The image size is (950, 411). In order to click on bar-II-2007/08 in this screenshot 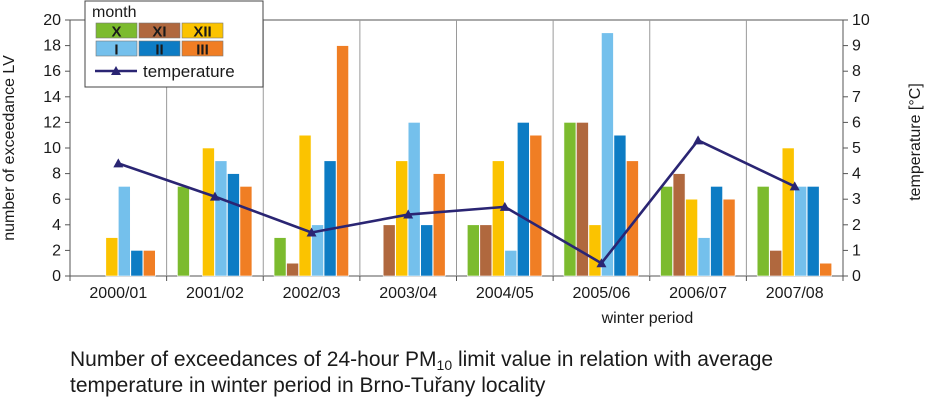, I will do `click(813, 231)`.